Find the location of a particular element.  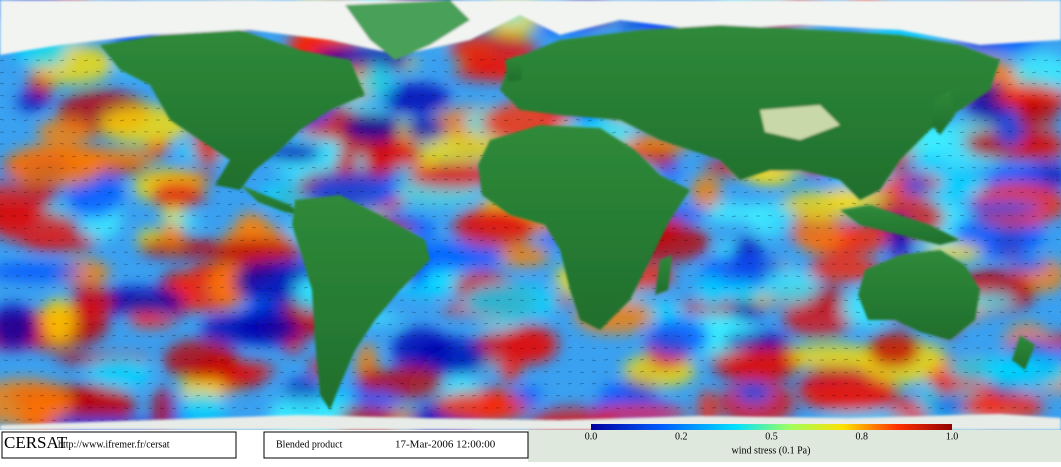

product: Blended product is located at coordinates (309, 444).